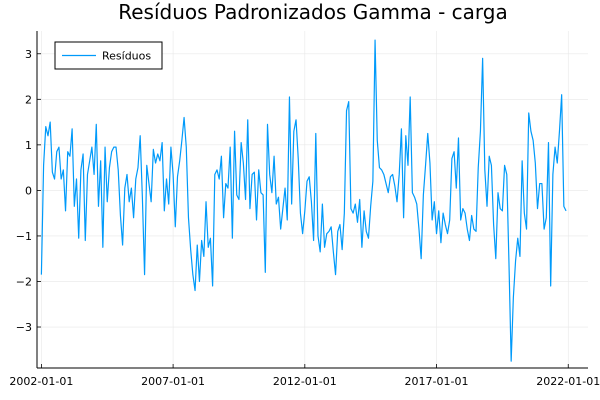 This screenshot has height=400, width=600. What do you see at coordinates (305, 381) in the screenshot?
I see `x-tick-label: 2012-01-01` at bounding box center [305, 381].